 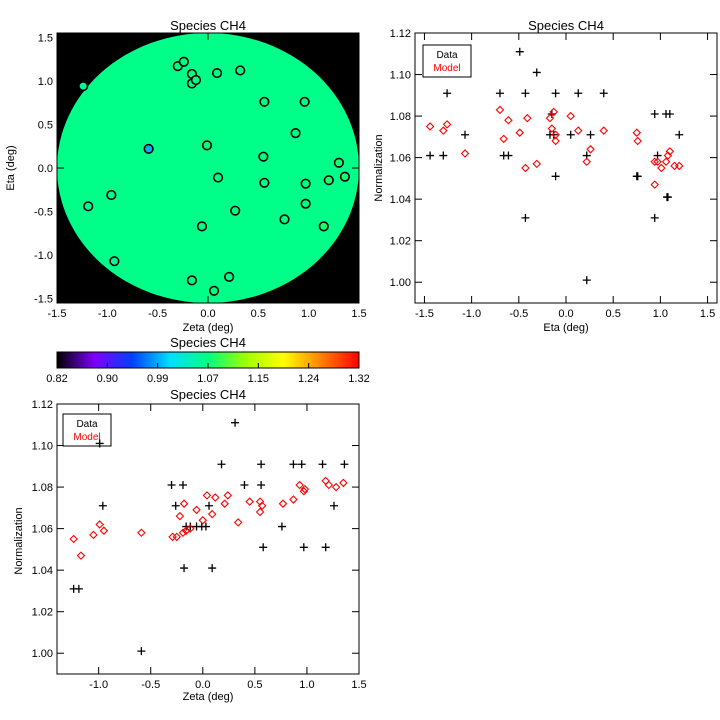 I want to click on map-xtick-label: -1.5, so click(x=57, y=314).